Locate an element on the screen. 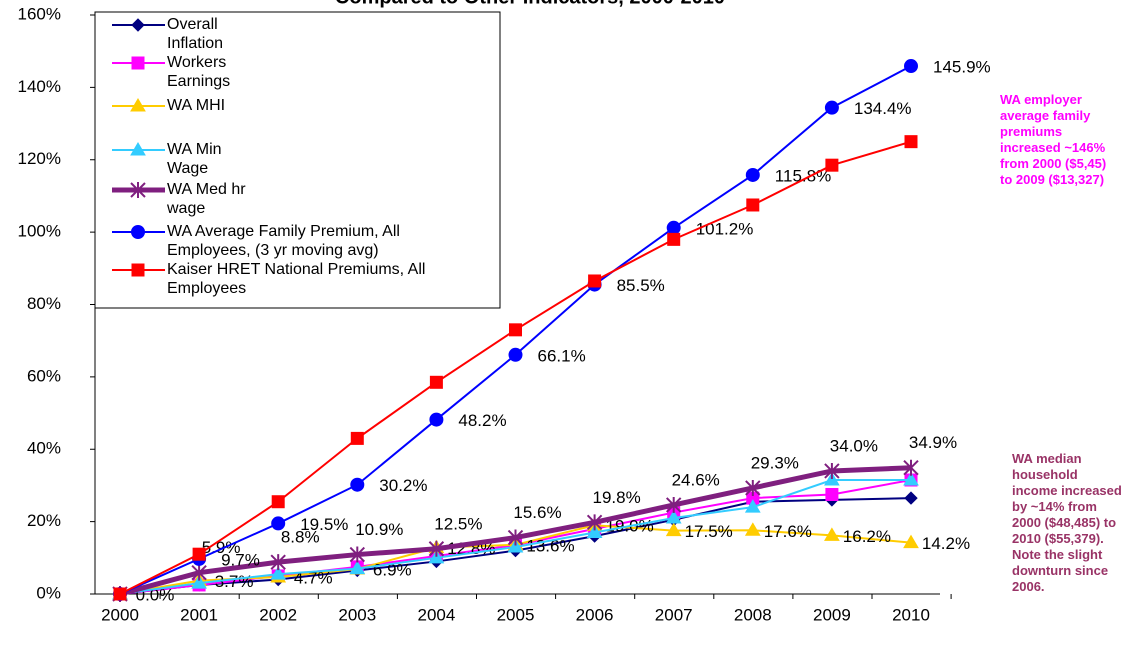 The width and height of the screenshot is (1131, 654). x-tick-label: 2009 is located at coordinates (832, 614).